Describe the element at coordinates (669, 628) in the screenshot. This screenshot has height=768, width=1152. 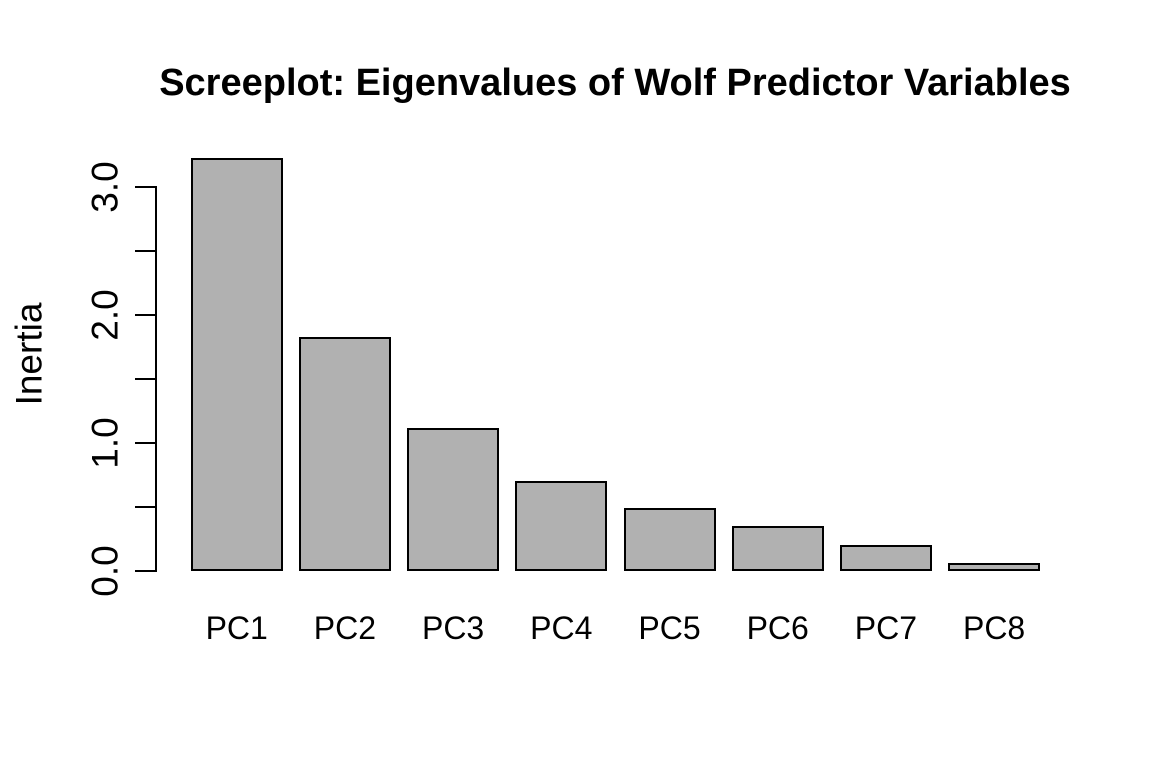
I see `x-axis-label-pc5: PC5` at that location.